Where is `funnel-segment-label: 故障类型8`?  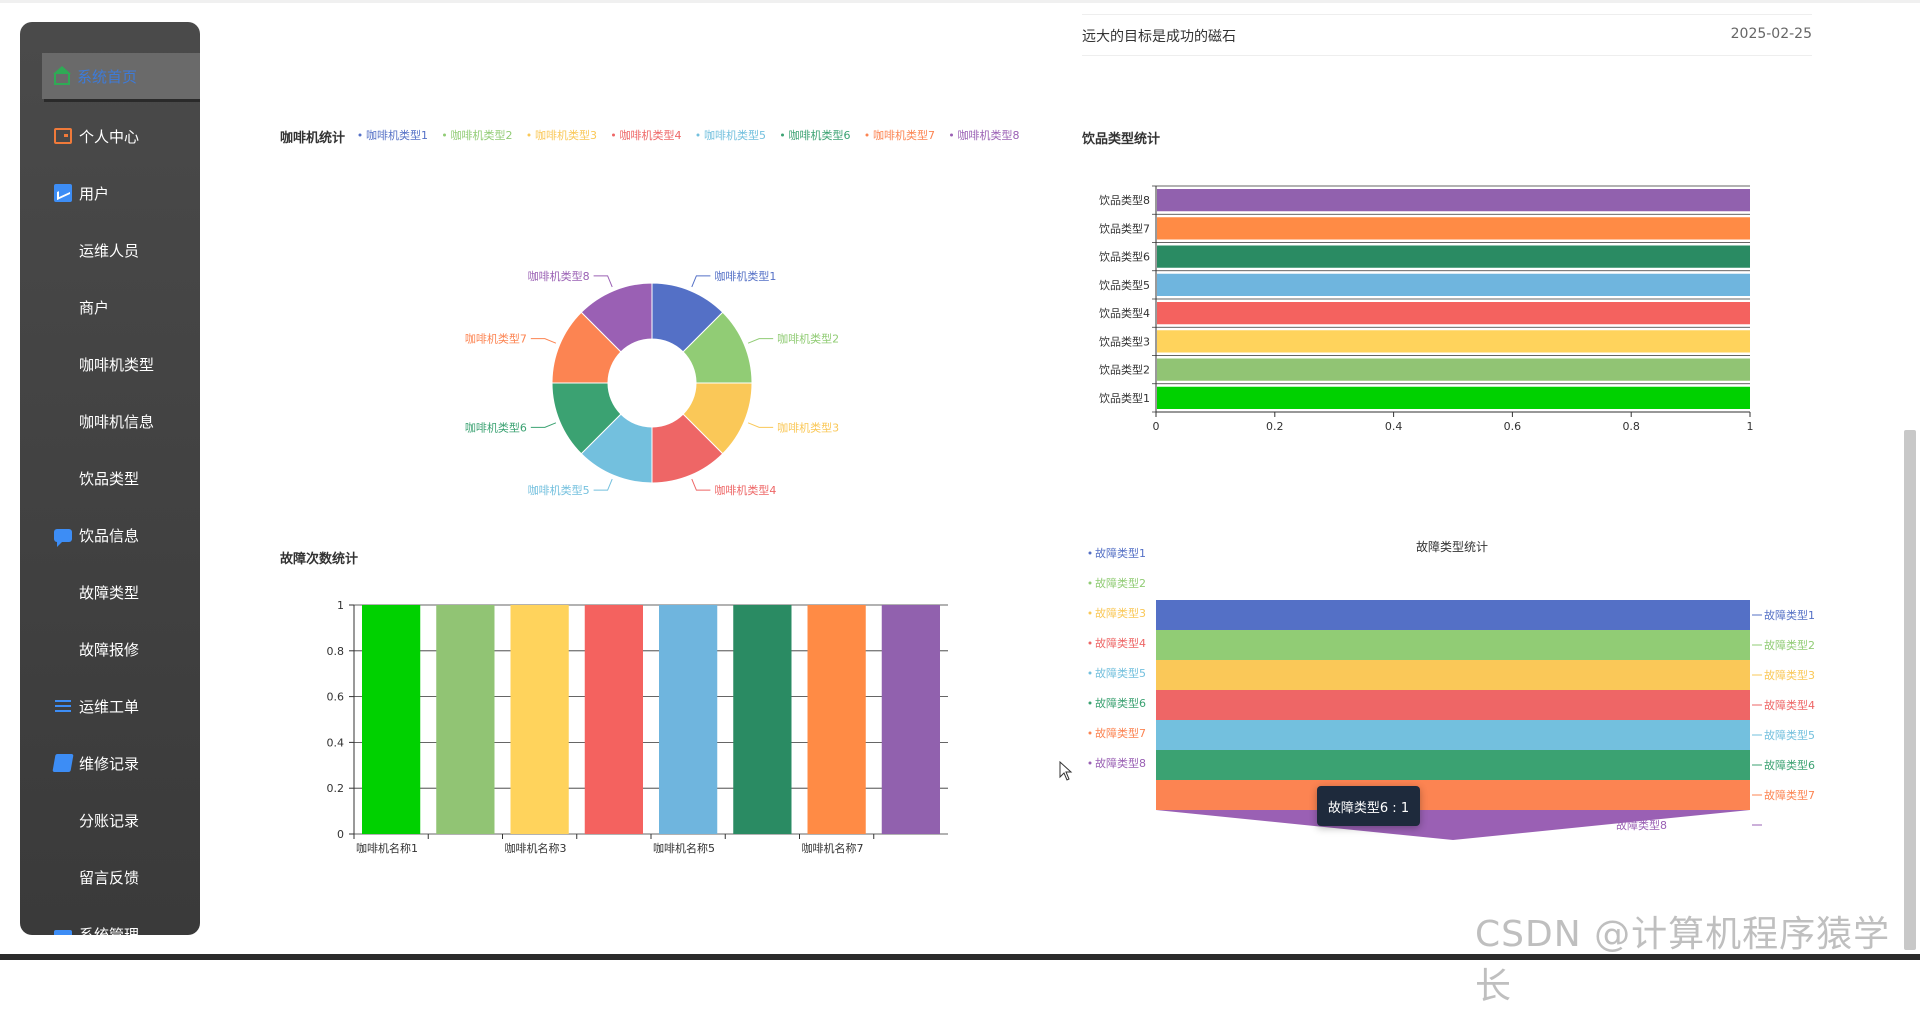 funnel-segment-label: 故障类型8 is located at coordinates (1641, 825).